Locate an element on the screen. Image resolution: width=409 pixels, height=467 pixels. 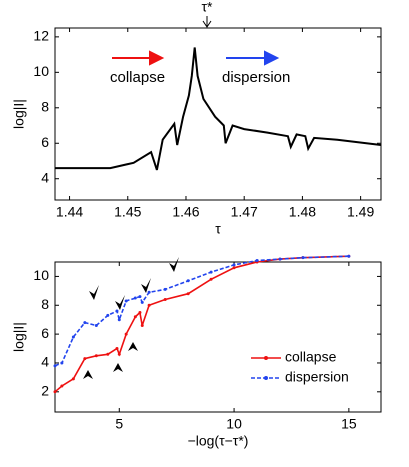
x-axis-label: −log(τ−τ*) is located at coordinates (218, 441).